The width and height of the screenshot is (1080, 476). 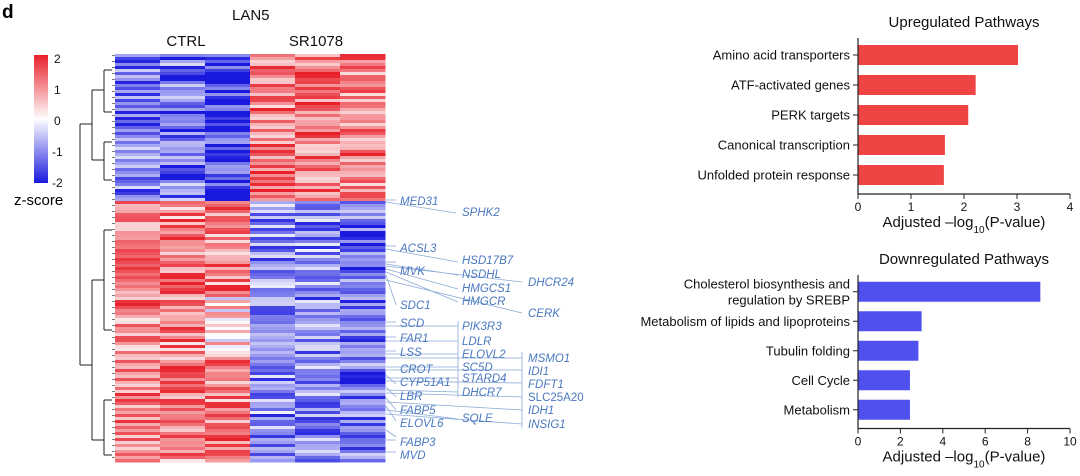 What do you see at coordinates (481, 275) in the screenshot?
I see `gene-label-nsdhl: NSDHL` at bounding box center [481, 275].